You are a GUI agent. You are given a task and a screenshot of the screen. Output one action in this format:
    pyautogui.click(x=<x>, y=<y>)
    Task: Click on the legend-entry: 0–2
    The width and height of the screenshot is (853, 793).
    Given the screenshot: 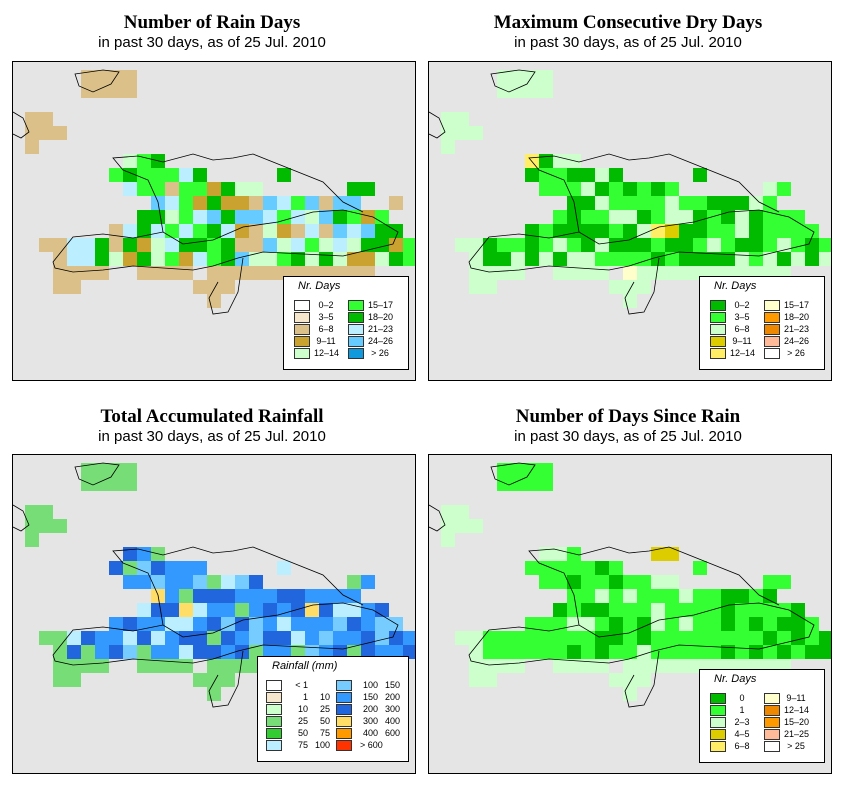 What is the action you would take?
    pyautogui.click(x=316, y=305)
    